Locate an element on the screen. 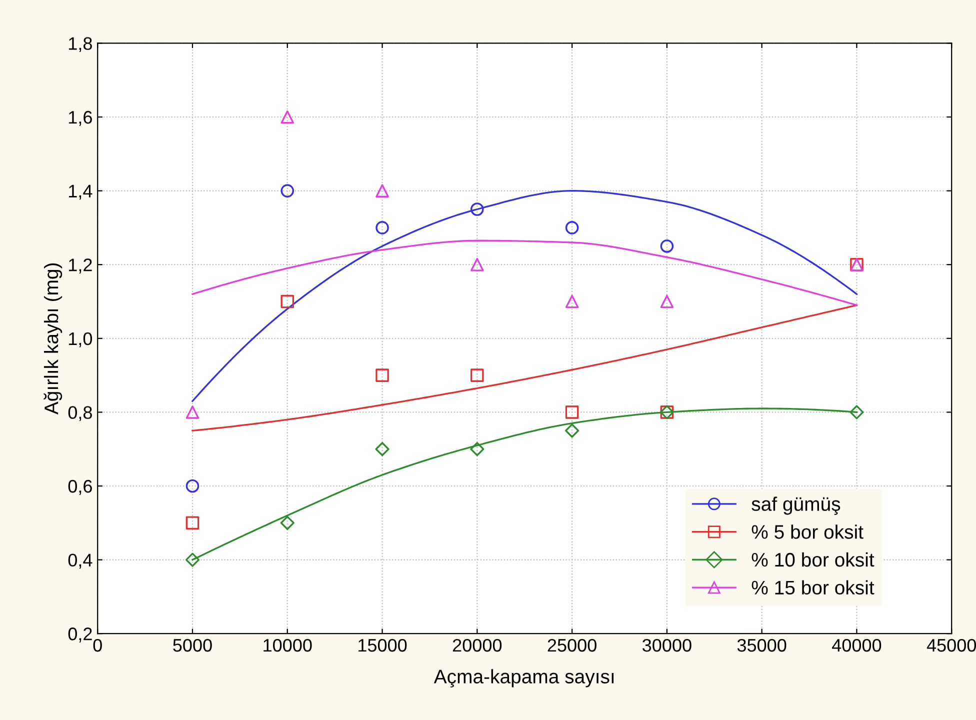 This screenshot has width=976, height=720. y-tick-label: 1,8 is located at coordinates (80, 44).